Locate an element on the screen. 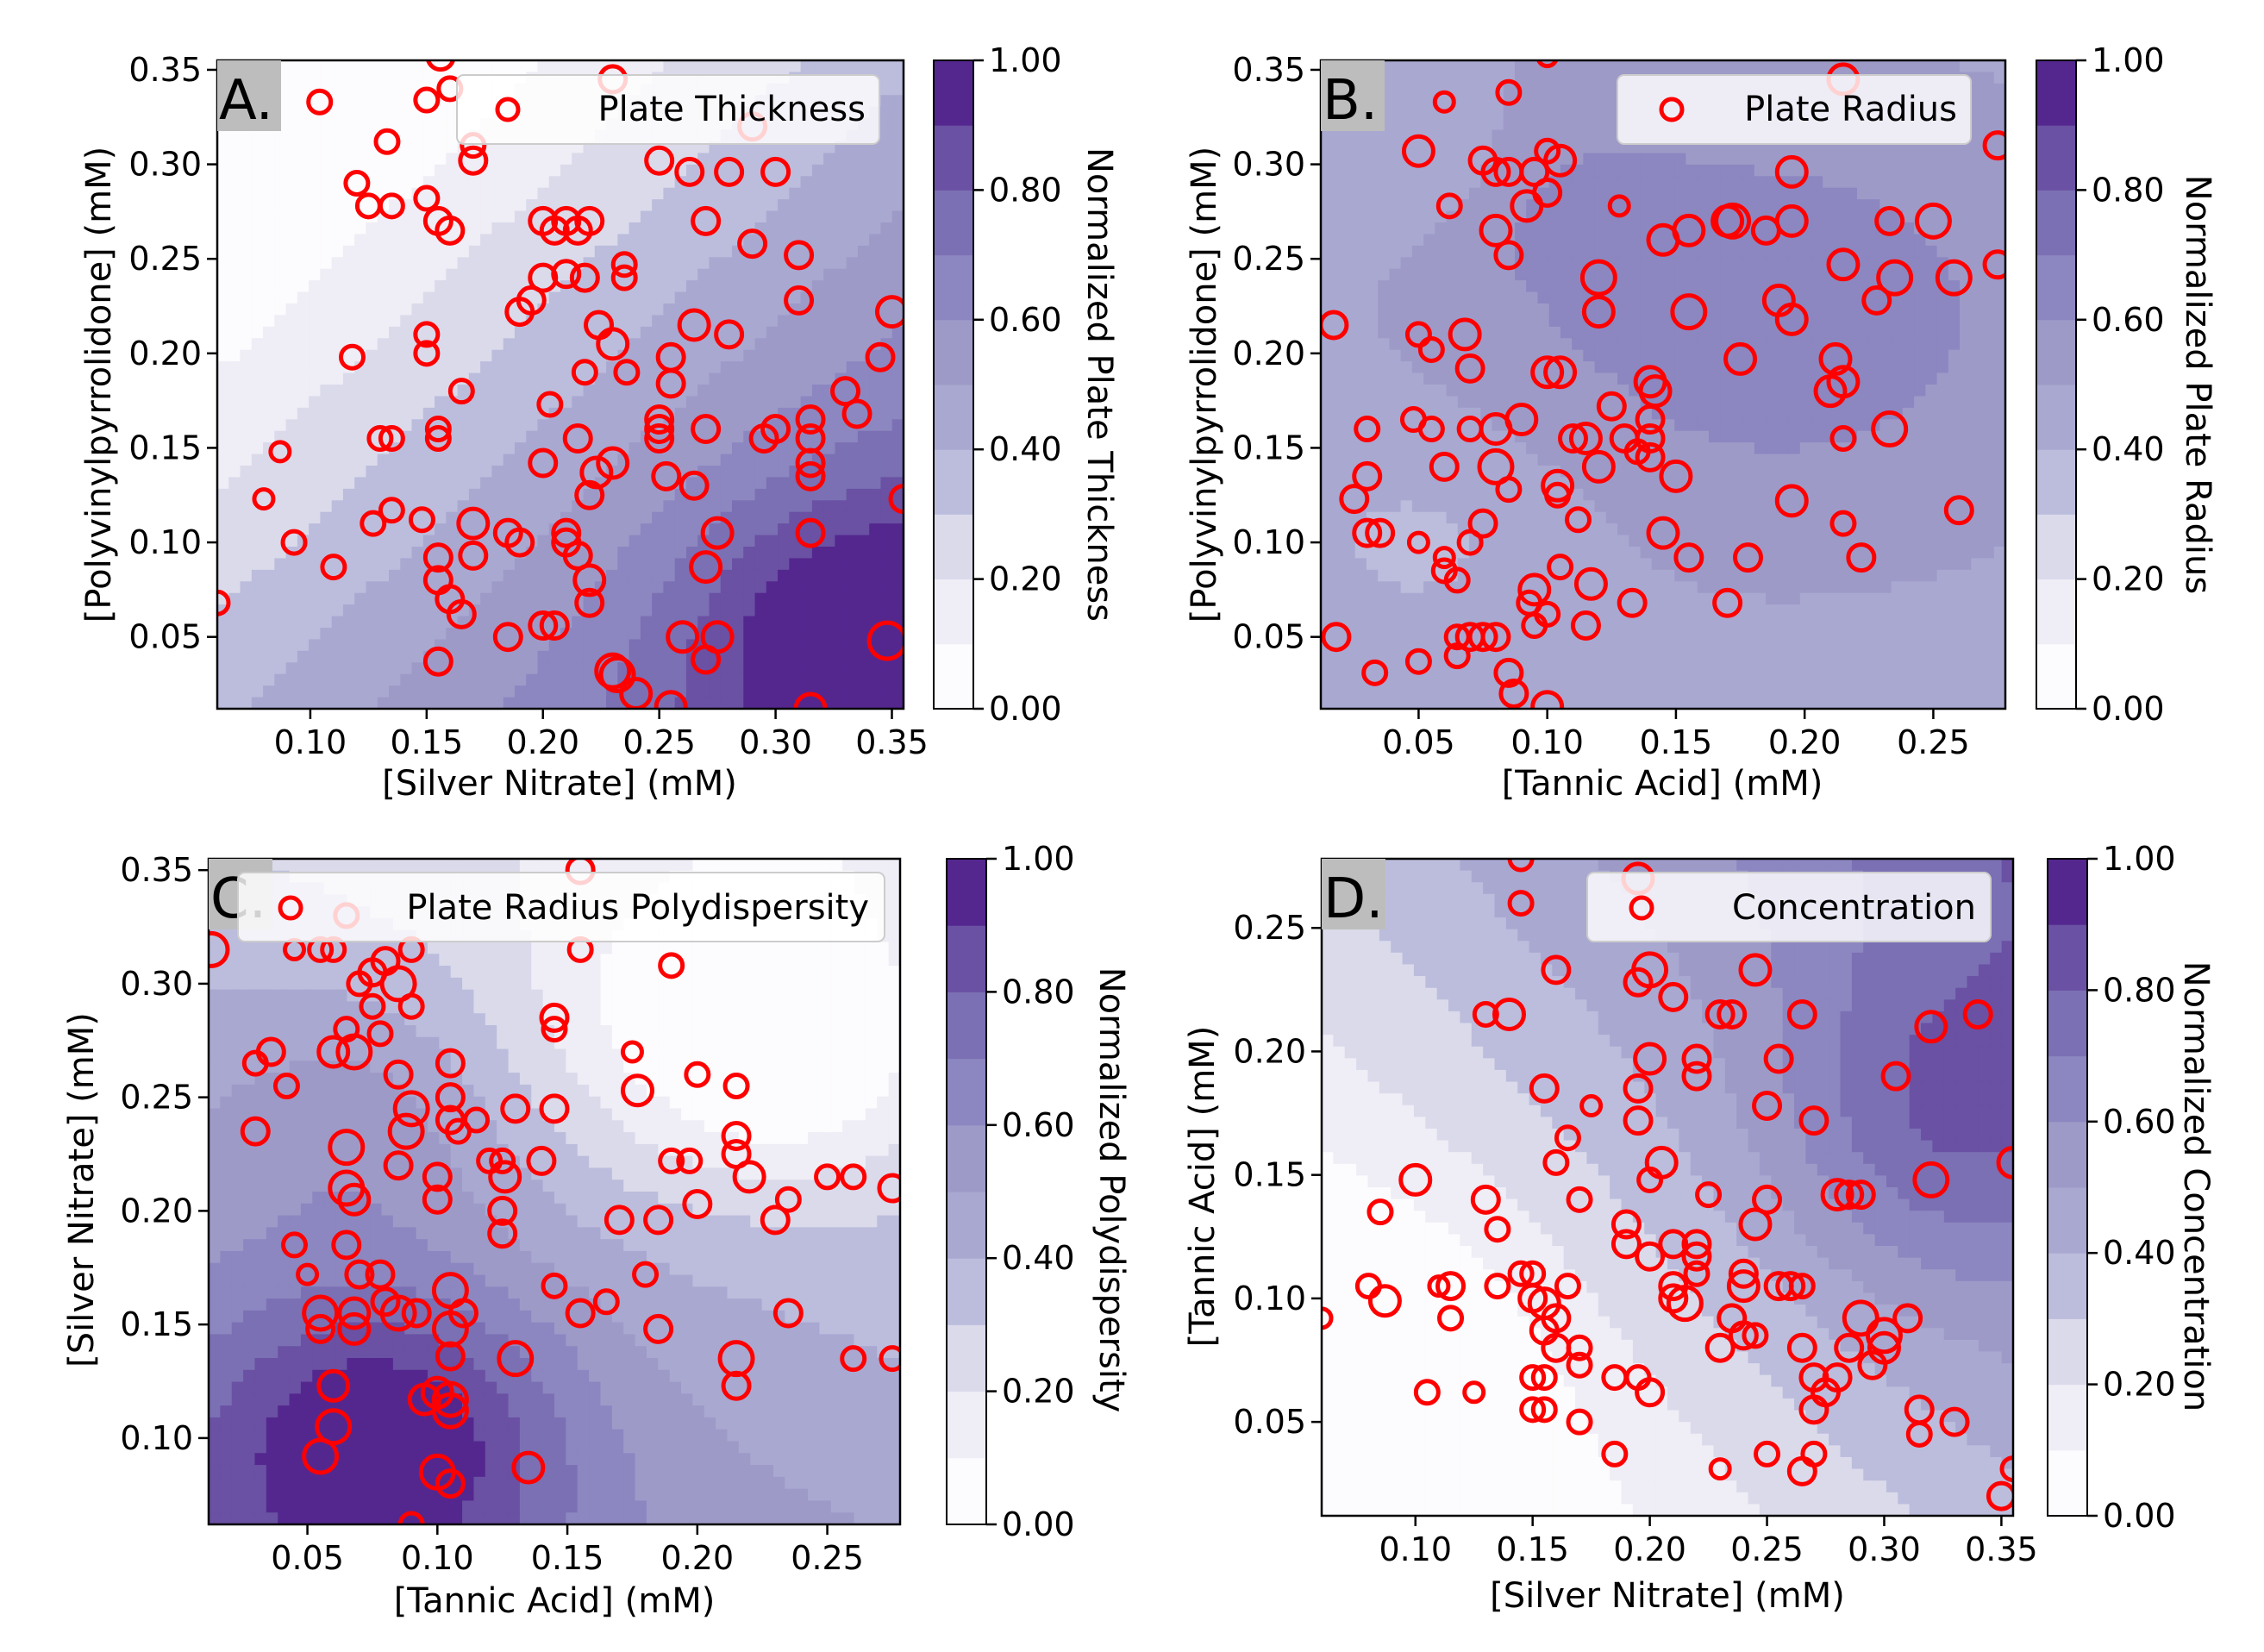  panel-a-colorbar: 0.000.200.400.600.801.00 is located at coordinates (998, 384).